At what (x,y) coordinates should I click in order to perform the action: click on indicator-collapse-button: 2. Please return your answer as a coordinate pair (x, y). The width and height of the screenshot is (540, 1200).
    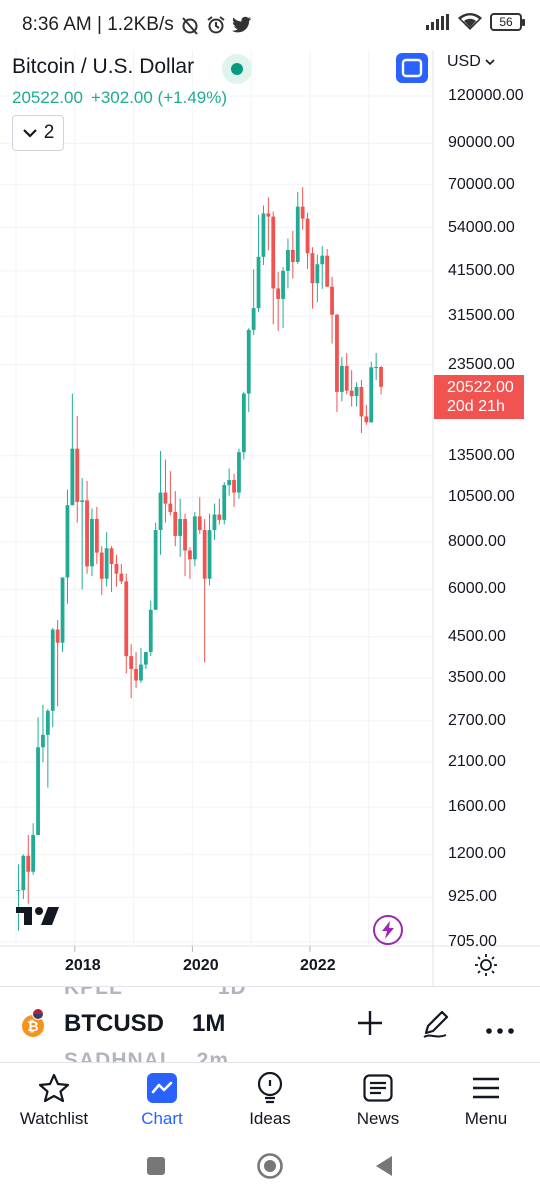
    Looking at the image, I should click on (38, 133).